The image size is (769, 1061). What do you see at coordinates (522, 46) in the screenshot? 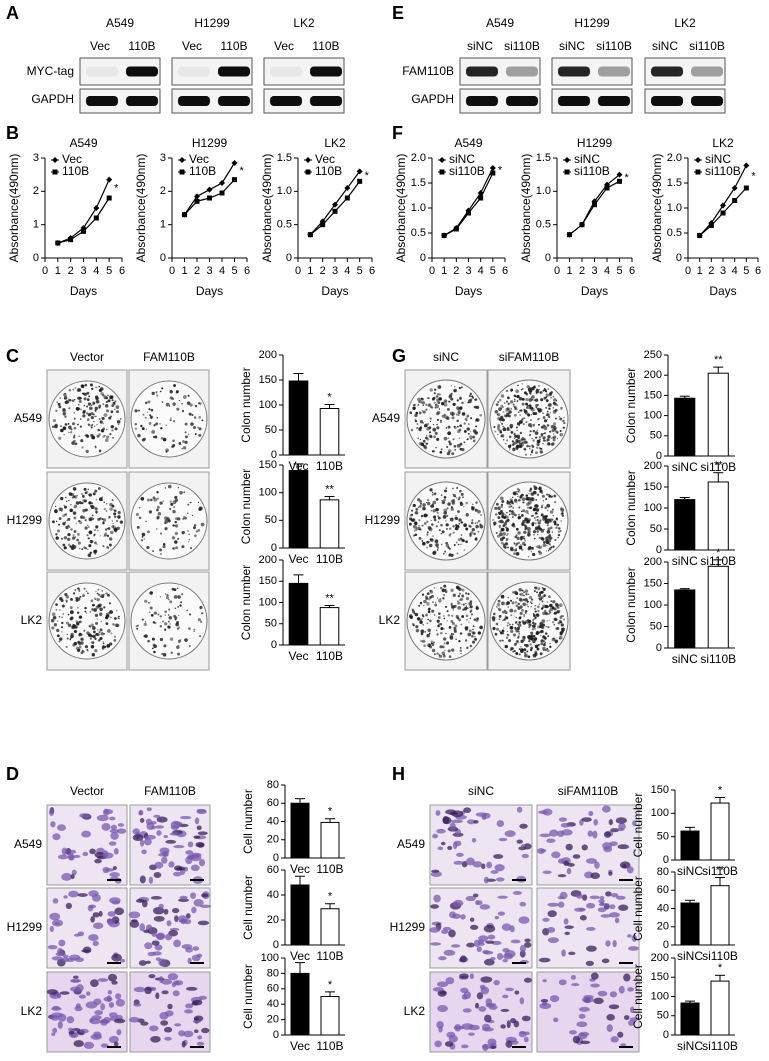
I see `lane-label: si110B` at bounding box center [522, 46].